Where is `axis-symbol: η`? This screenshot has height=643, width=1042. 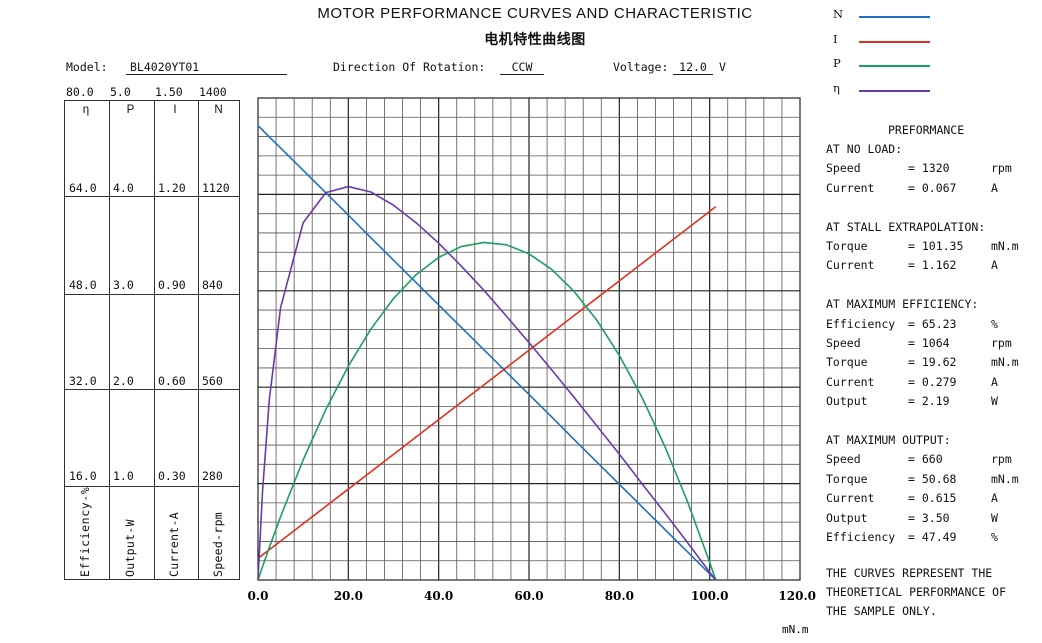 axis-symbol: η is located at coordinates (86, 110).